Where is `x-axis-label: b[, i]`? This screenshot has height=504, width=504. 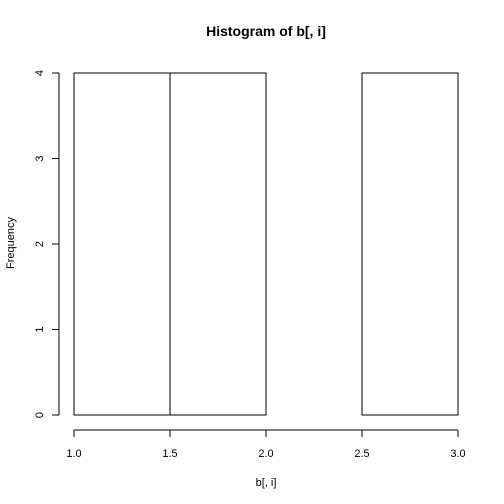
x-axis-label: b[, i] is located at coordinates (266, 483).